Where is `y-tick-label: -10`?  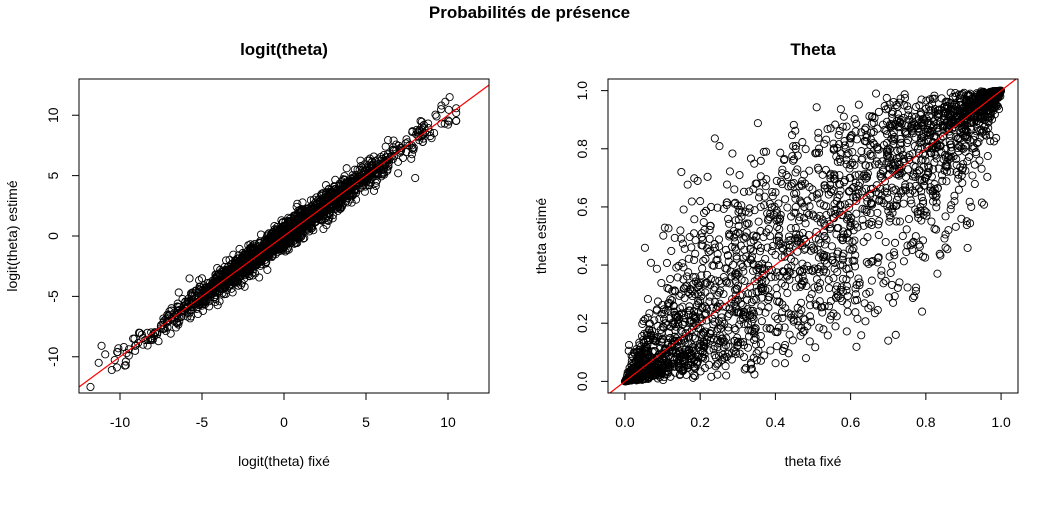 y-tick-label: -10 is located at coordinates (53, 356).